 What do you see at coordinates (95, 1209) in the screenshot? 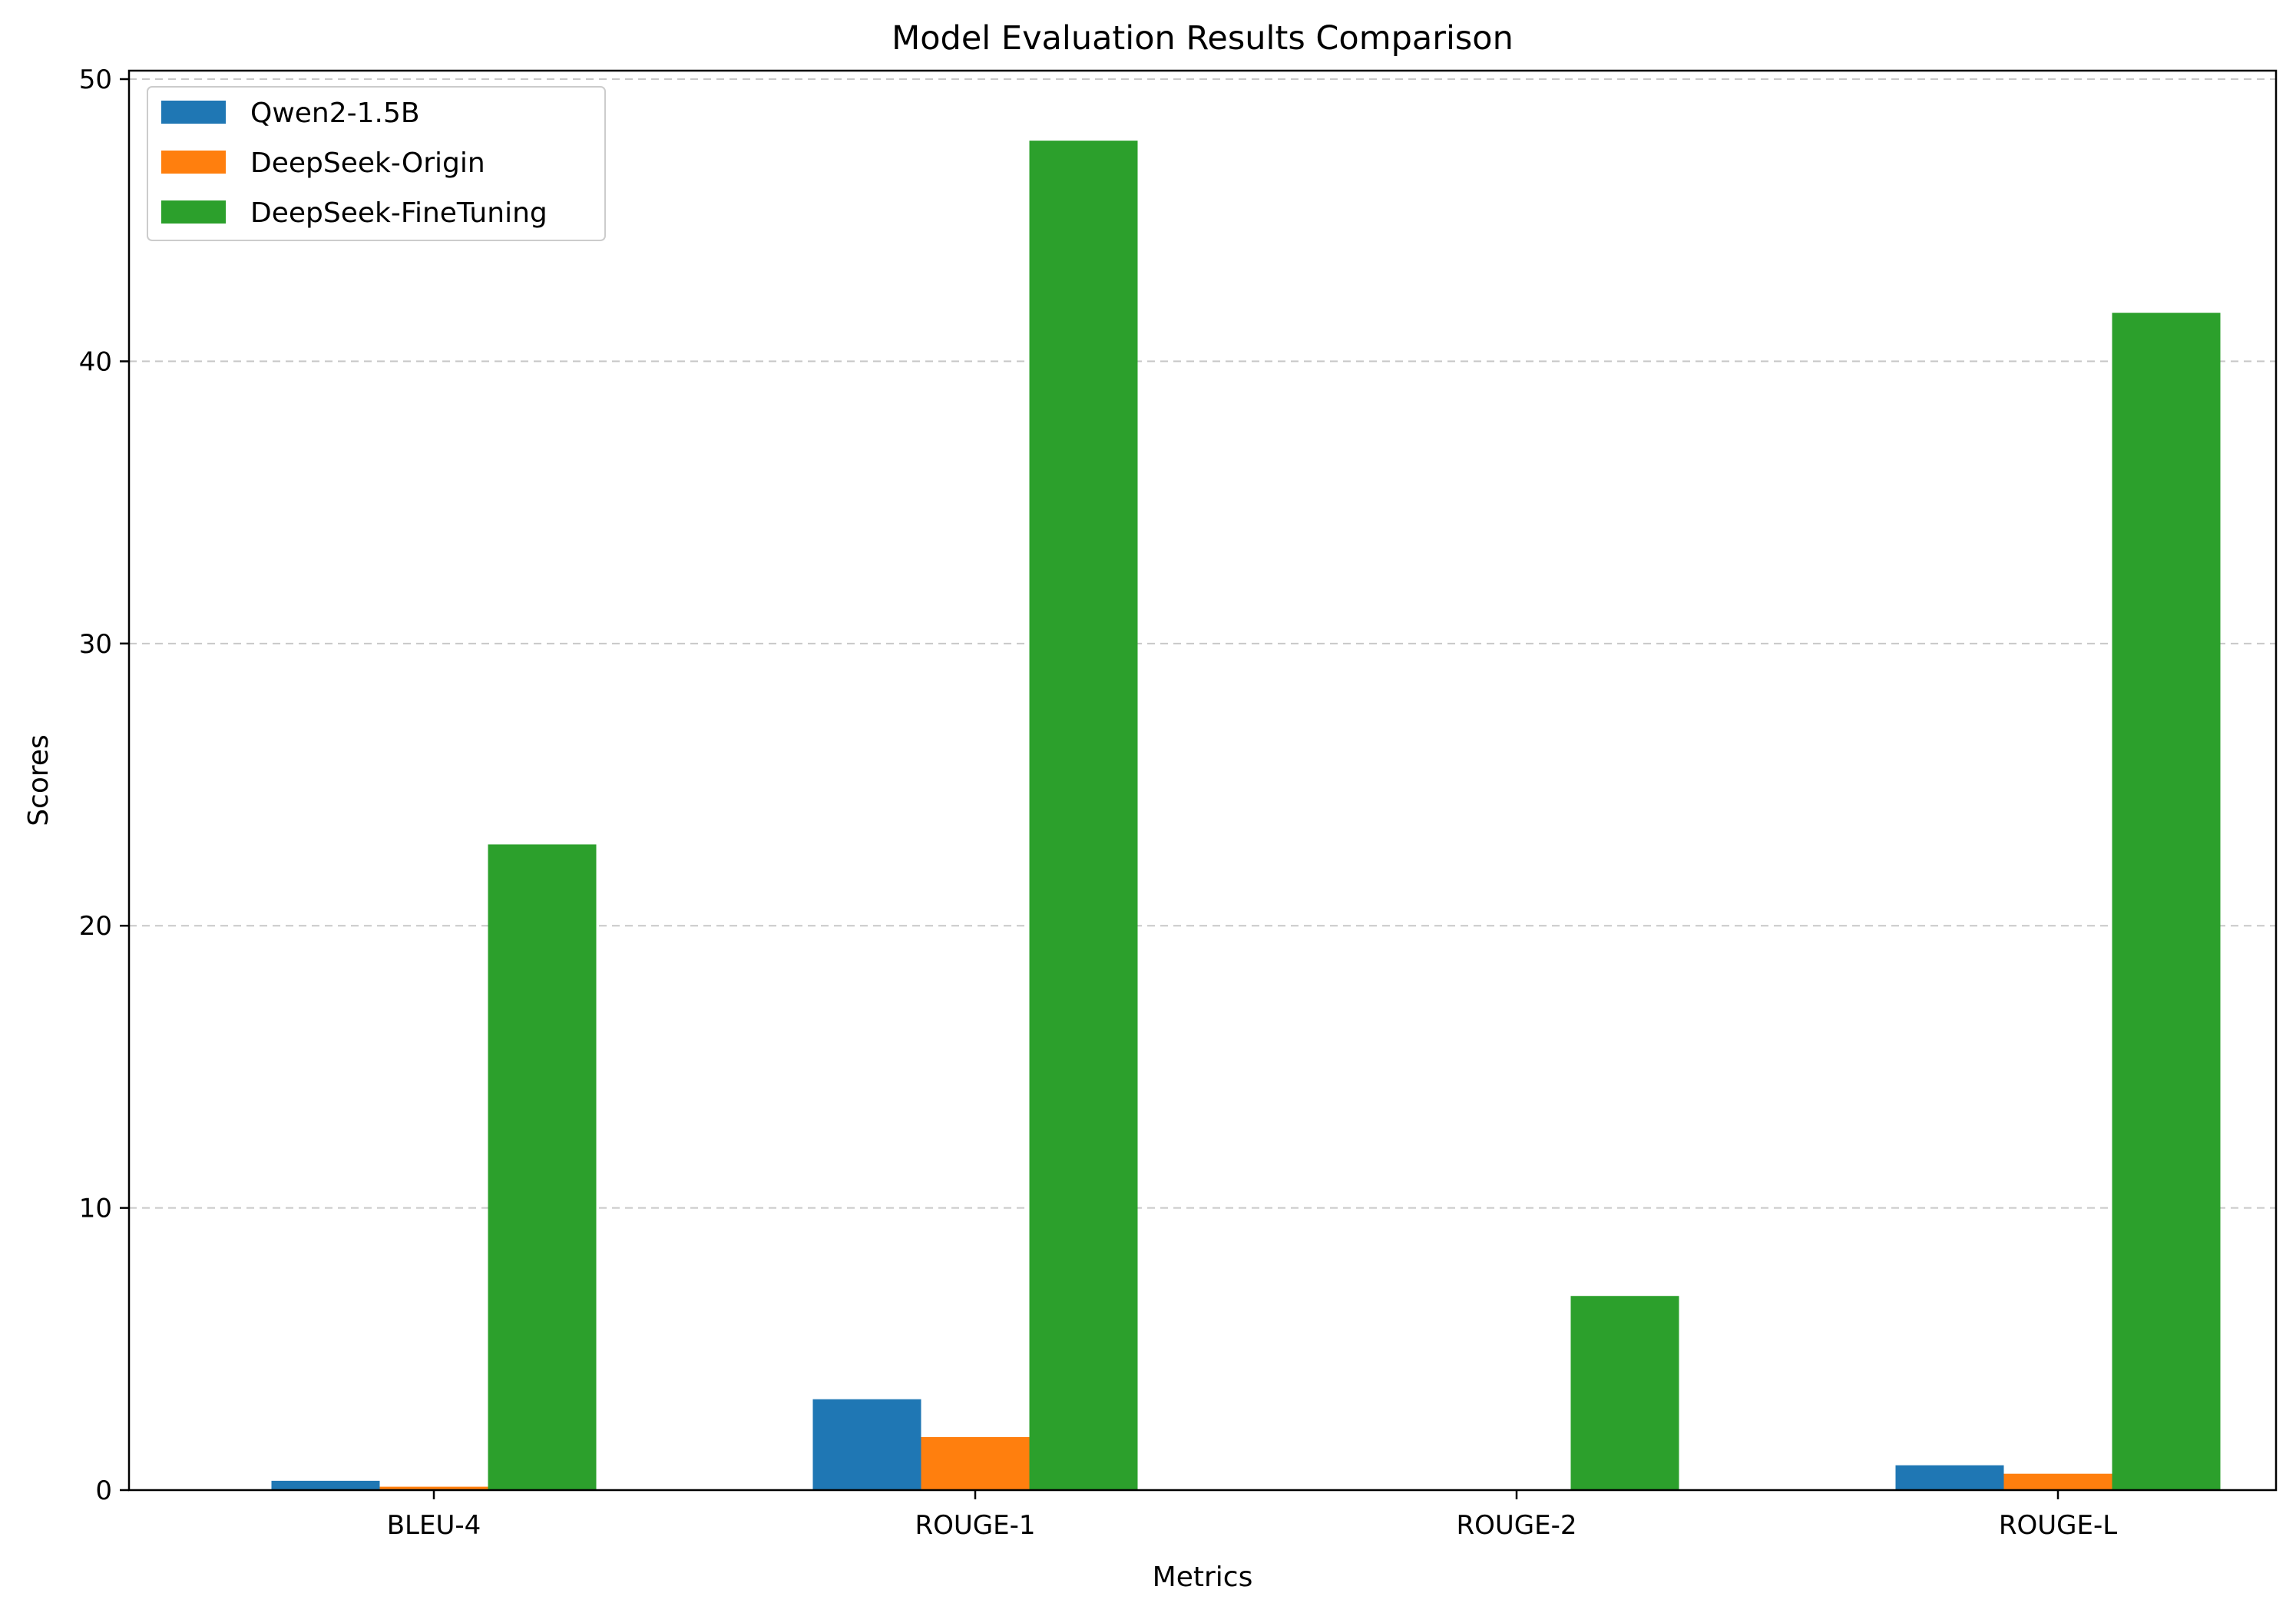
I see `y-tick-label: 10` at bounding box center [95, 1209].